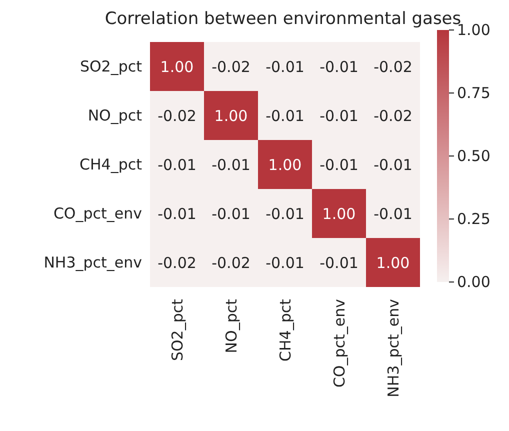  Describe the element at coordinates (111, 66) in the screenshot. I see `y-tick-label: SO2_pct` at that location.